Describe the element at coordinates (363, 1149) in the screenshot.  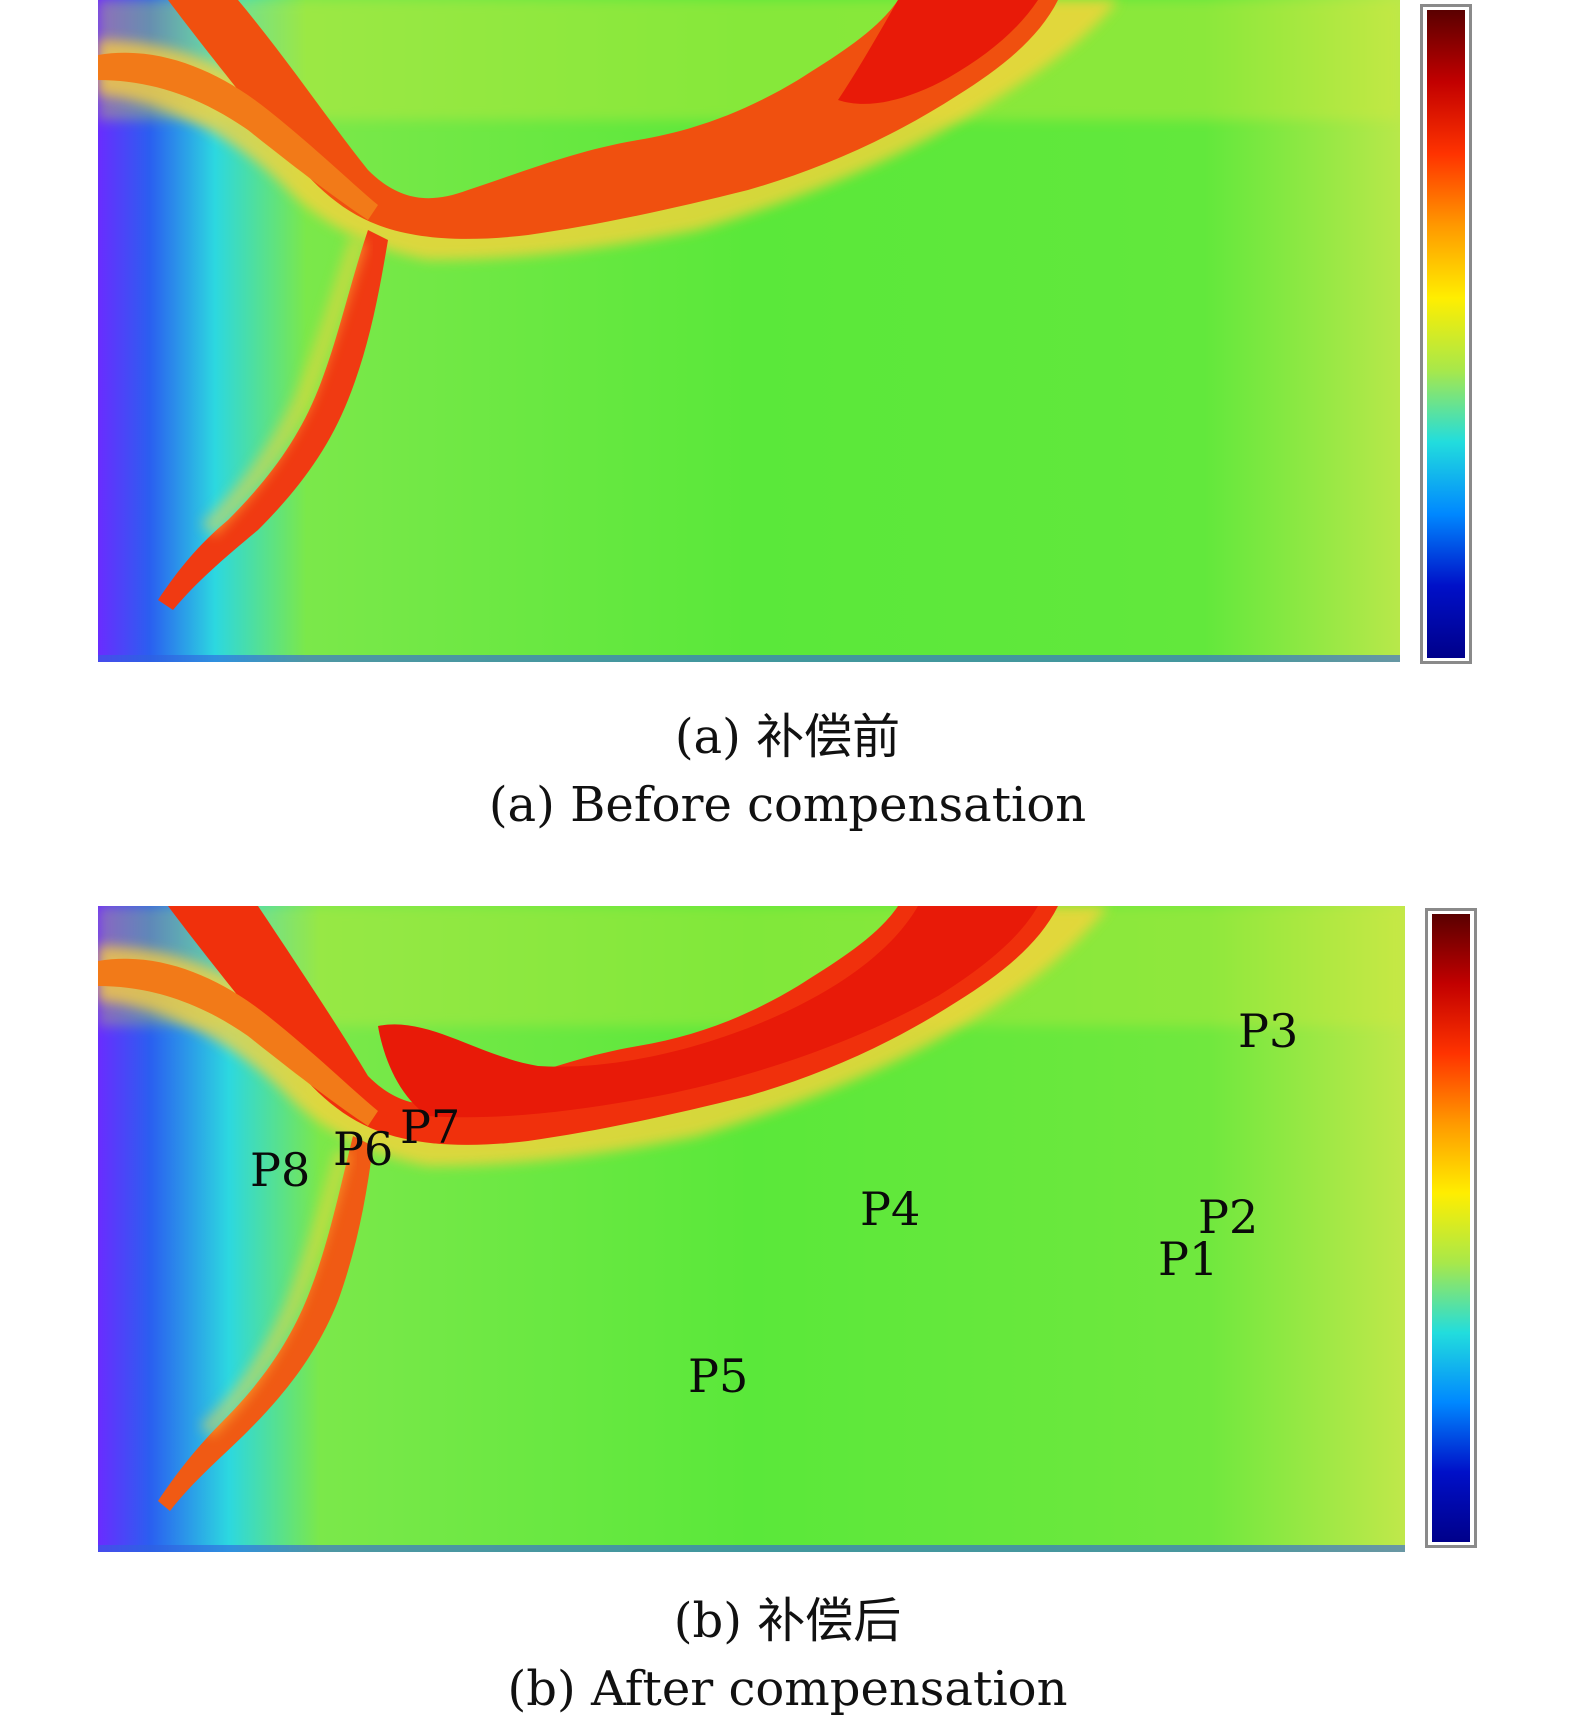
I see `point-label-p6: P6` at that location.